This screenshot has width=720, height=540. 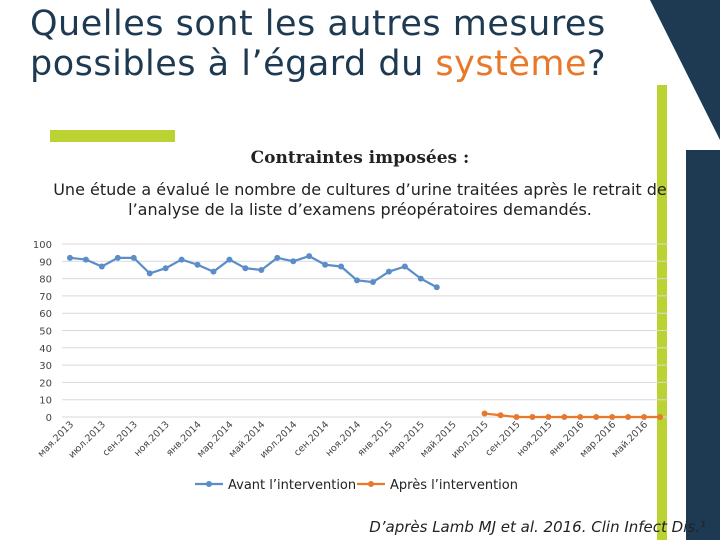 I want to click on y-tick-label-0: 0, so click(x=49, y=418).